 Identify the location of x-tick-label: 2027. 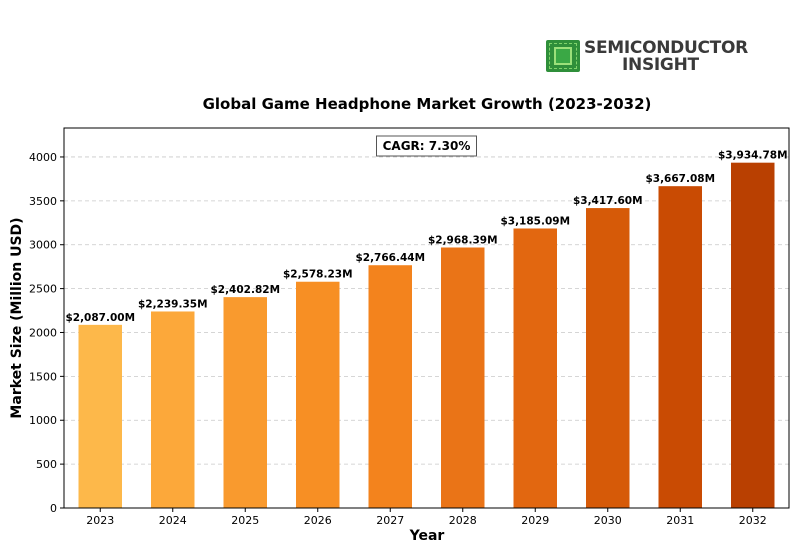
(390, 520).